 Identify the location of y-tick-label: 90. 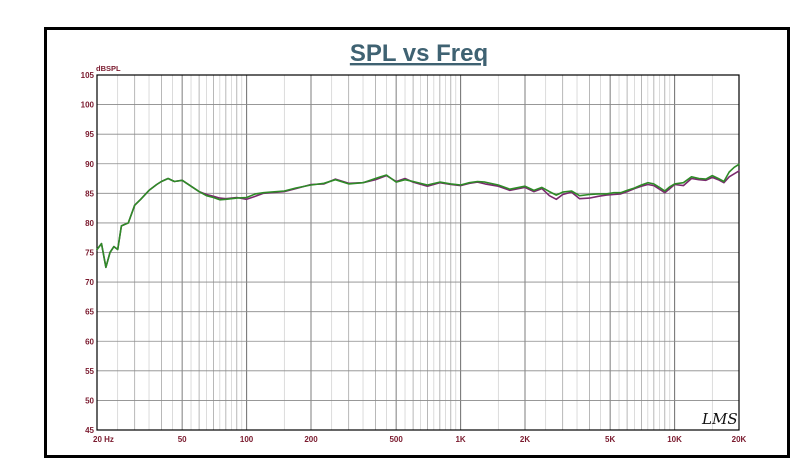
(89, 164).